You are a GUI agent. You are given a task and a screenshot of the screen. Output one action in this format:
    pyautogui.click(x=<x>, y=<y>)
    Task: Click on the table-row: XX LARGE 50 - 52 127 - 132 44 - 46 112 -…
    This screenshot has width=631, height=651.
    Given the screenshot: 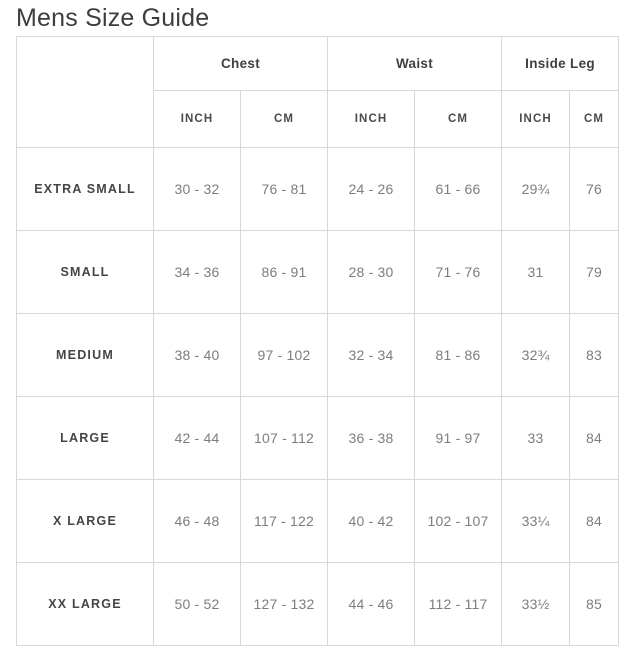 What is the action you would take?
    pyautogui.click(x=318, y=604)
    